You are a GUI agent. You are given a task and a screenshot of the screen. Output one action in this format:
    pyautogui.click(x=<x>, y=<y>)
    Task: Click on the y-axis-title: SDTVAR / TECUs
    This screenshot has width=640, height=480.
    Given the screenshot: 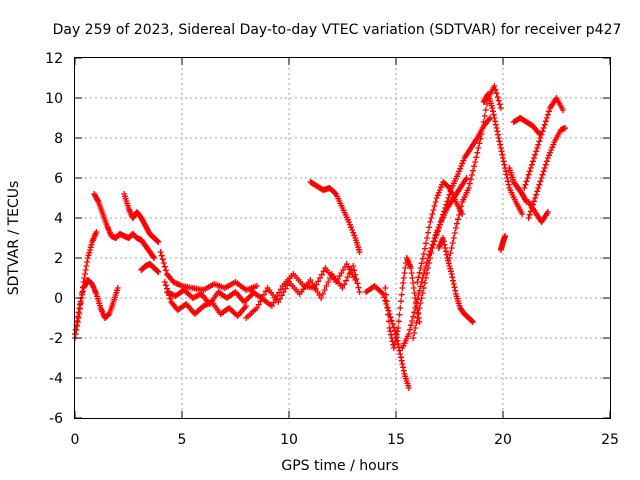 What is the action you would take?
    pyautogui.click(x=14, y=238)
    